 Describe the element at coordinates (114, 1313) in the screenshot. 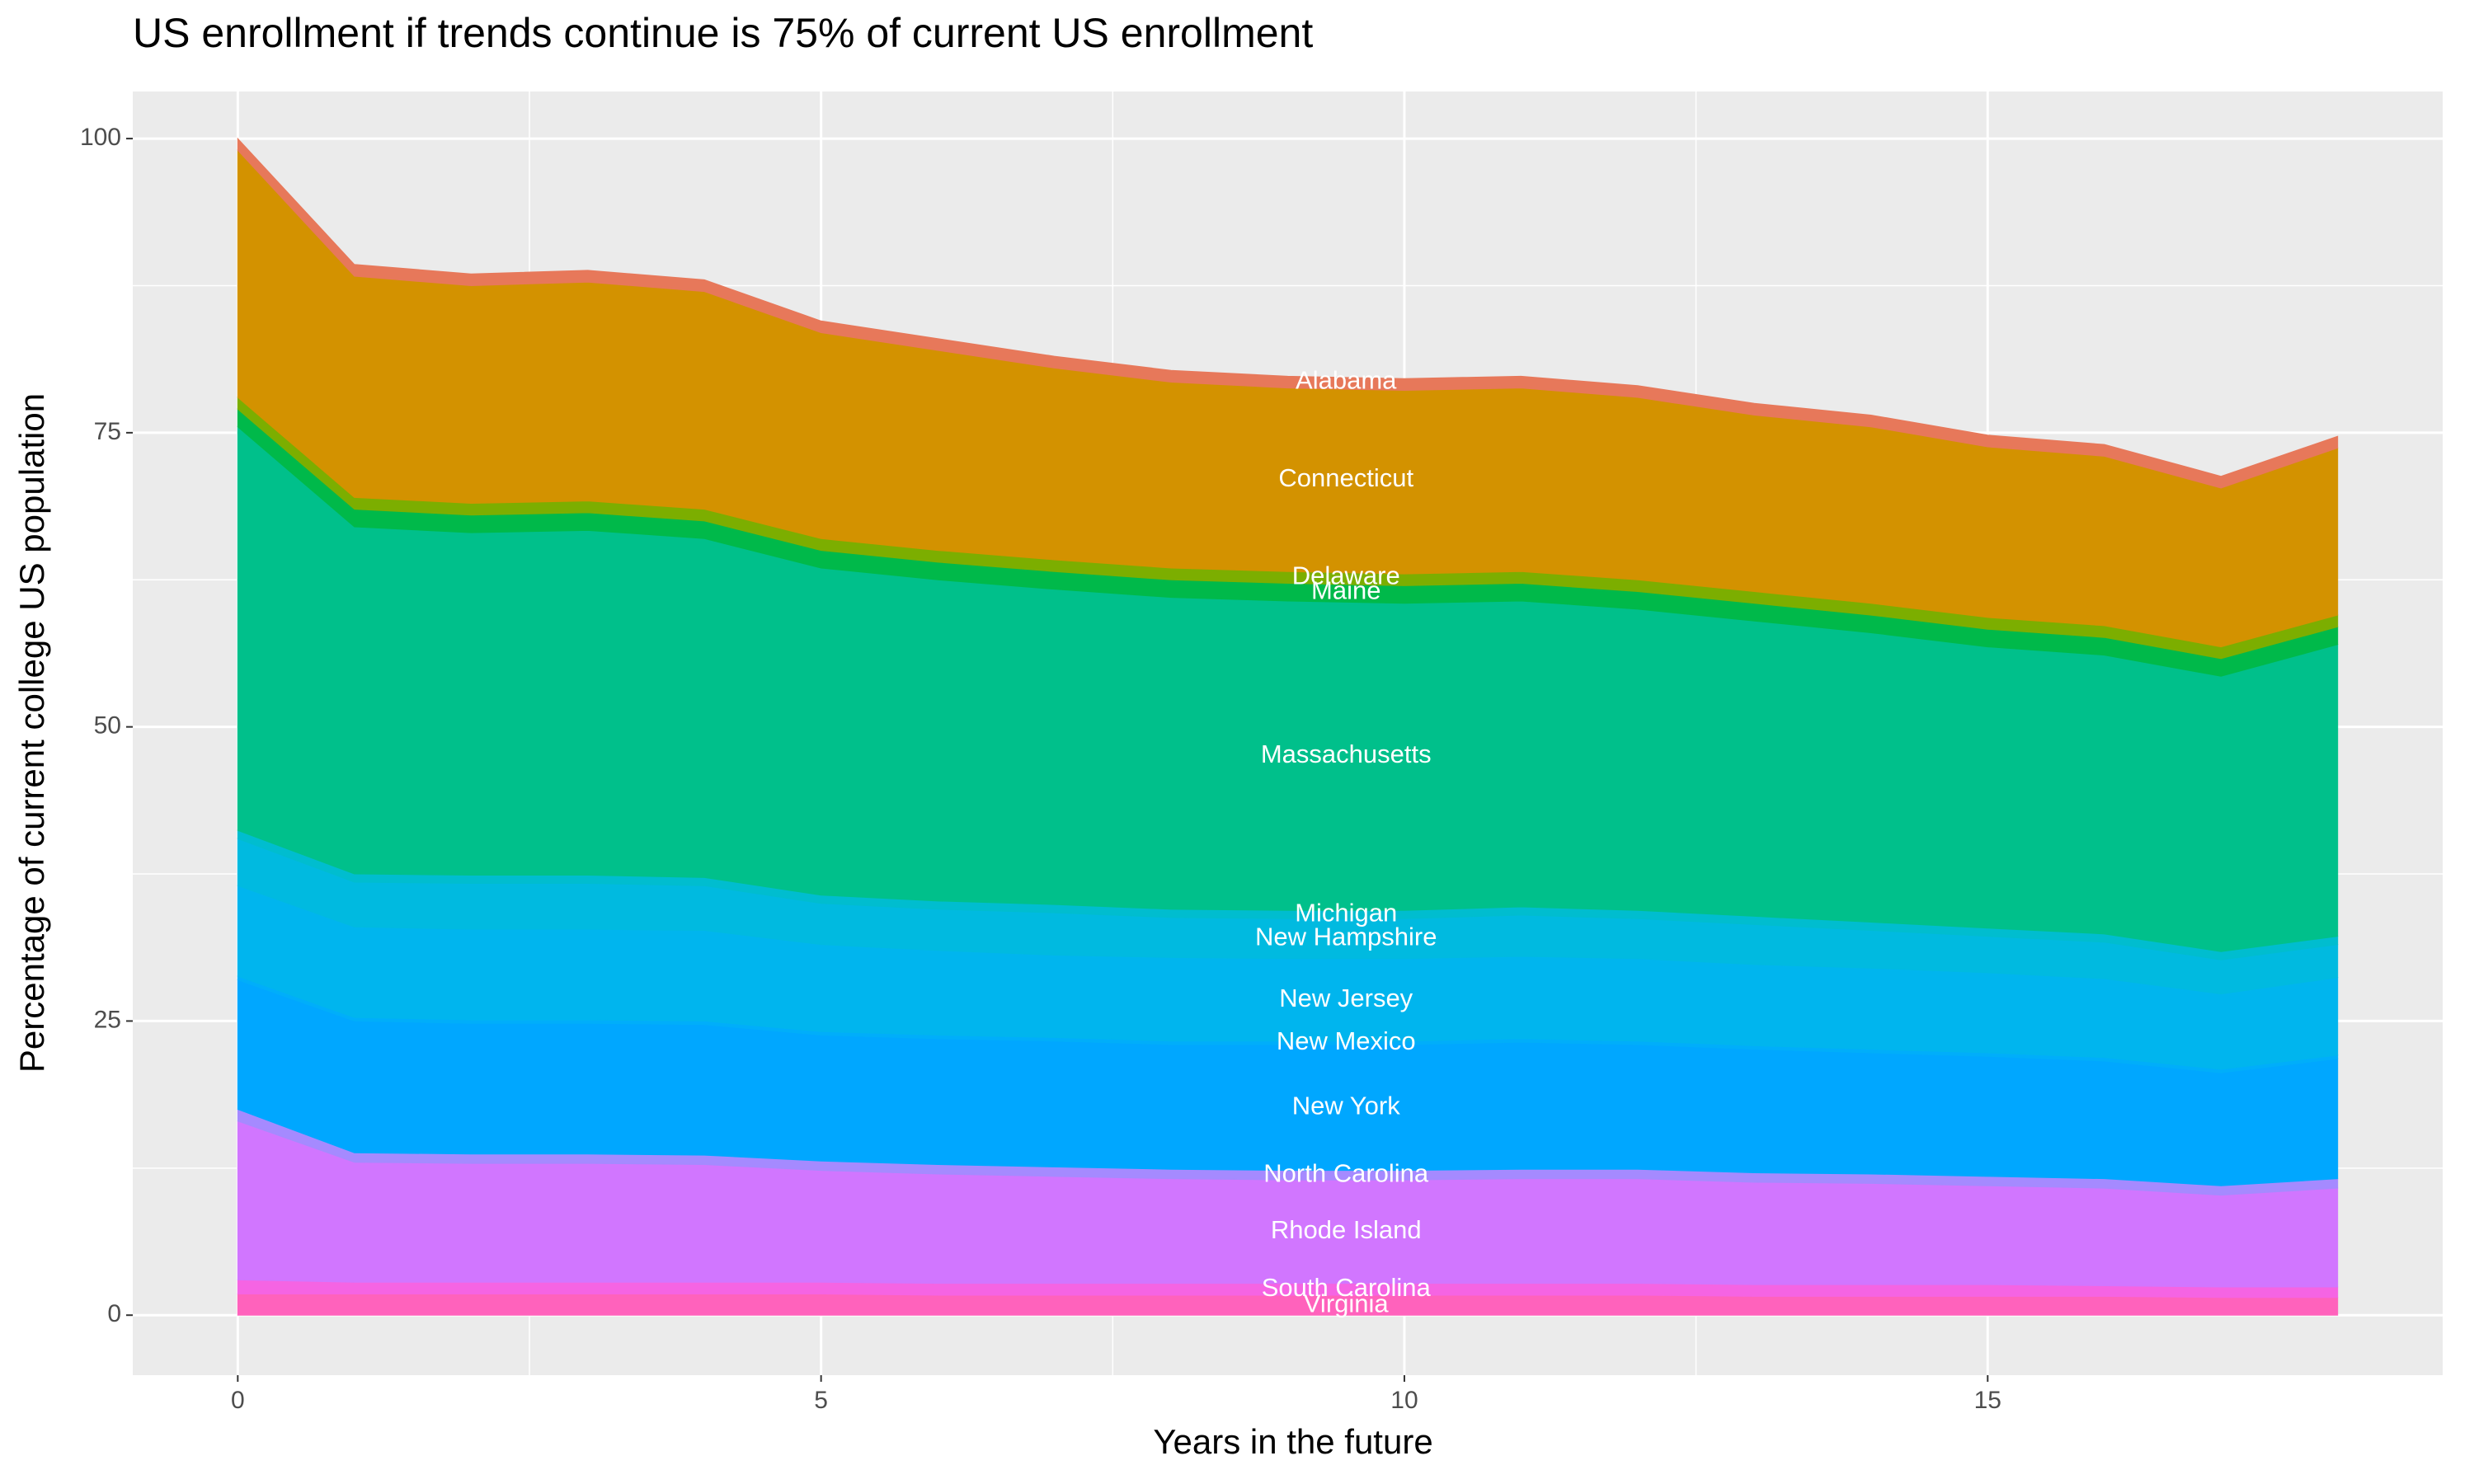

I see `y-tick-label: 0` at that location.